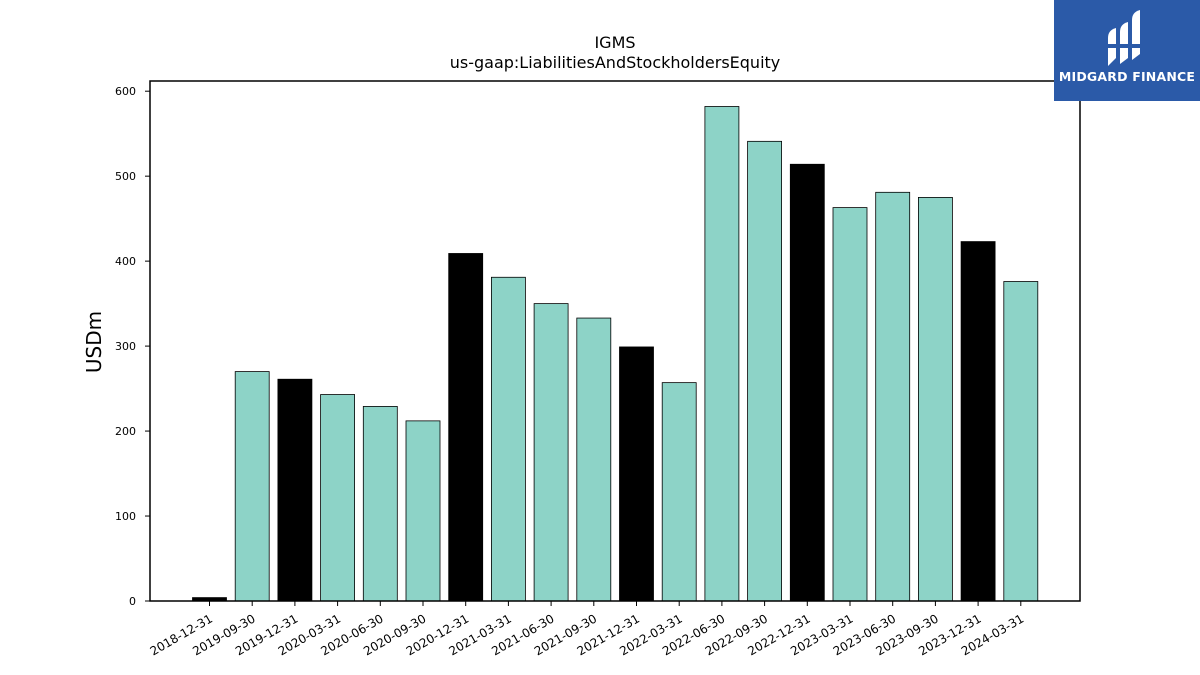  What do you see at coordinates (125, 346) in the screenshot?
I see `y-tick-label: 300` at bounding box center [125, 346].